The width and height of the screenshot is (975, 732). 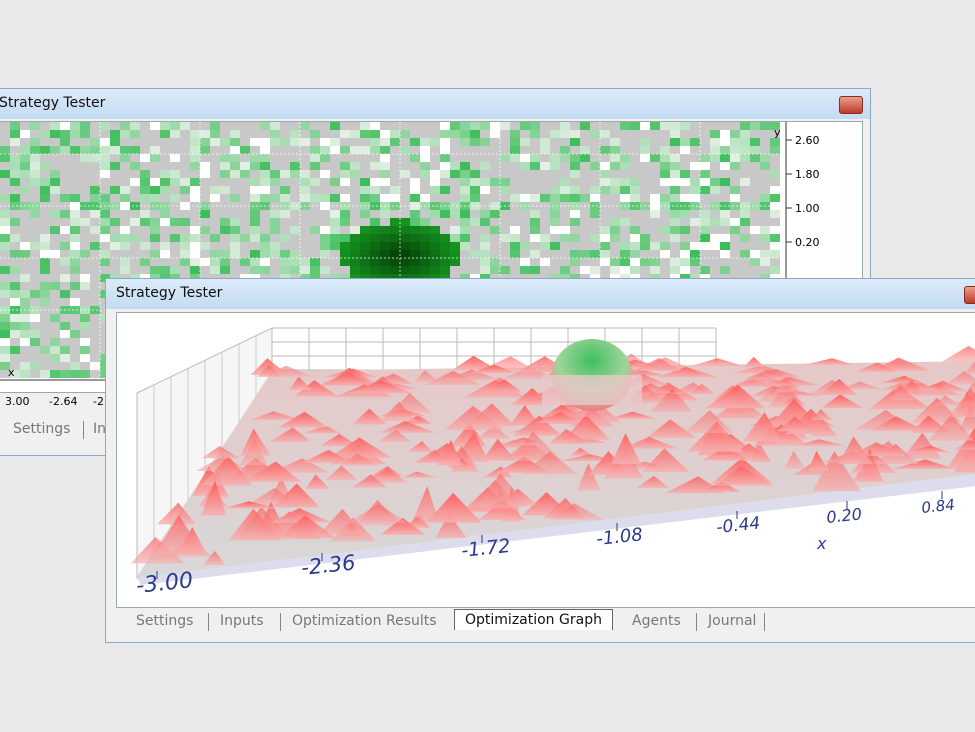 What do you see at coordinates (17, 401) in the screenshot?
I see `x-tick-label: 3.00` at bounding box center [17, 401].